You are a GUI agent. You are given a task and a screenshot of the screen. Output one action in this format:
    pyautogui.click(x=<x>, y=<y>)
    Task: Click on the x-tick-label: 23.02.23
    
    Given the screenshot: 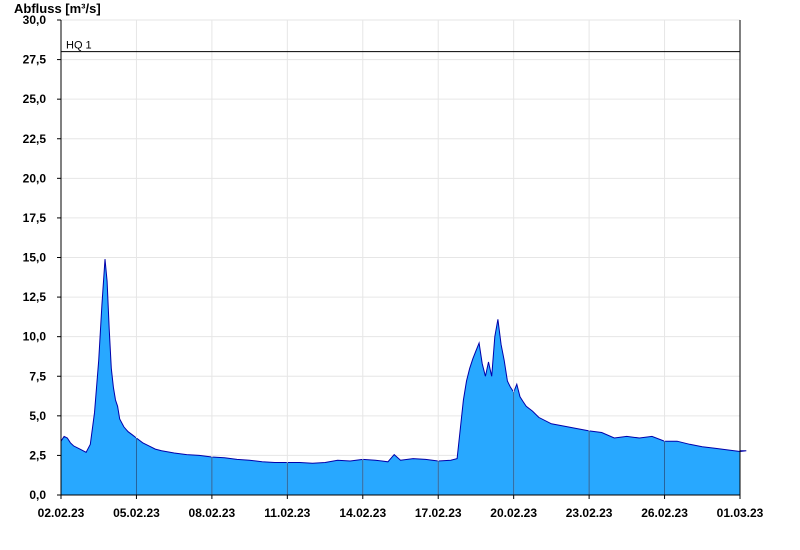 What is the action you would take?
    pyautogui.click(x=589, y=513)
    